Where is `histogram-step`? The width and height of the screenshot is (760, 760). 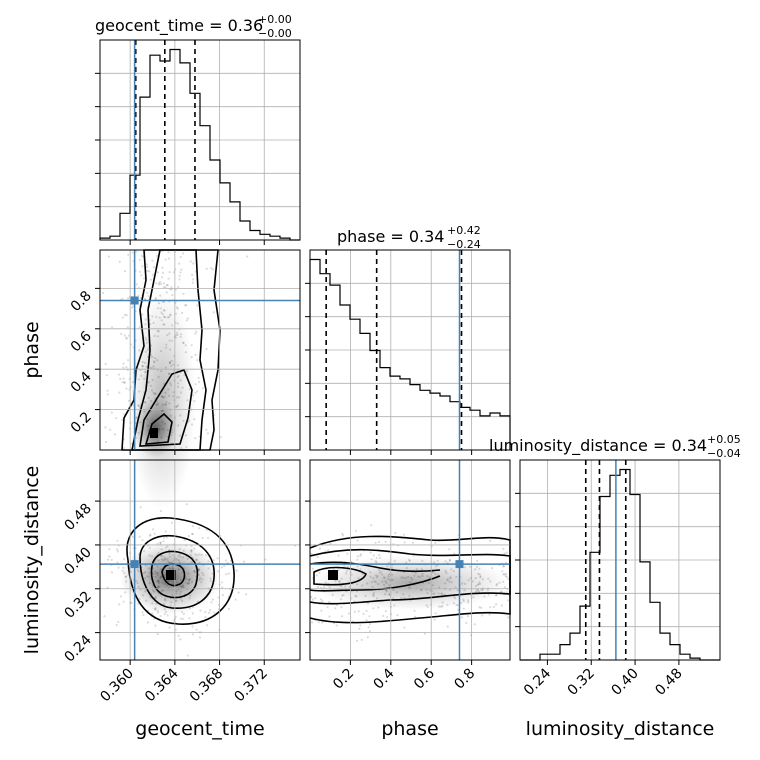 histogram-step is located at coordinates (410, 354).